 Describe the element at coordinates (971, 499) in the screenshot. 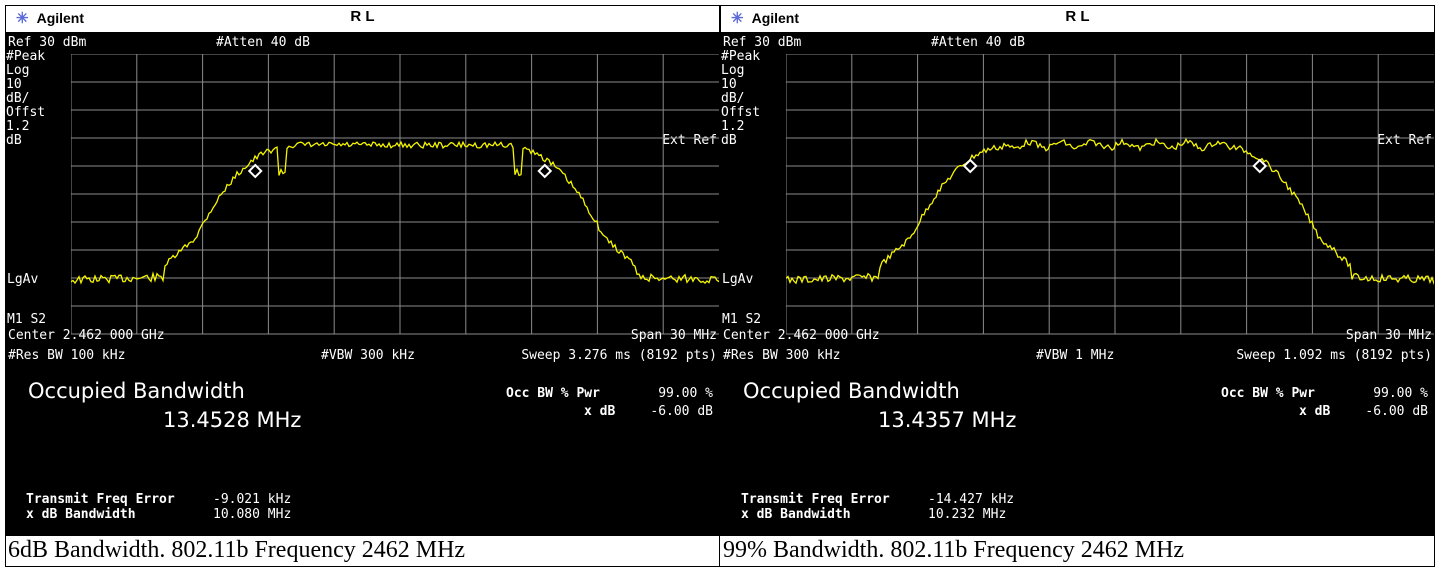

I see `transmit-freq-error-value: -14.427 kHz` at that location.